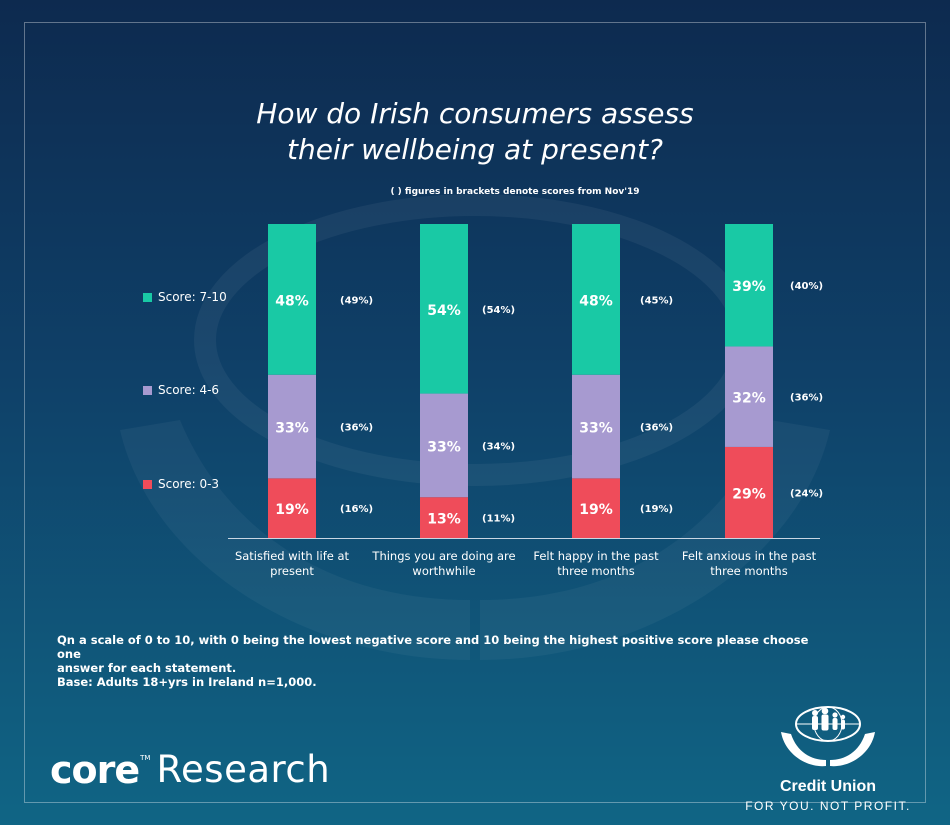 The image size is (950, 825). What do you see at coordinates (656, 509) in the screenshot?
I see `previous-label-happy-low: (19%)` at bounding box center [656, 509].